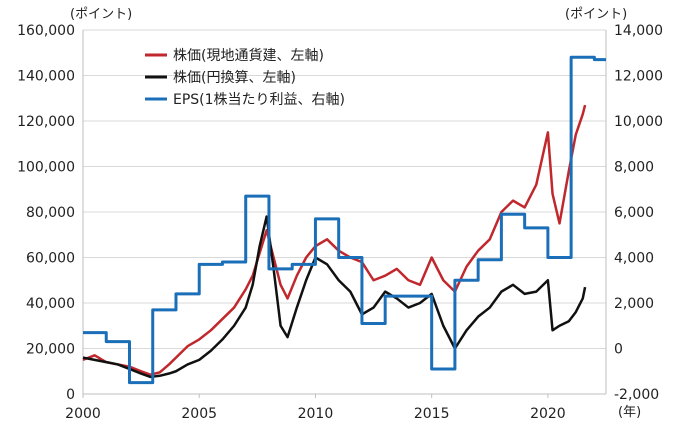 This screenshot has height=435, width=700. I want to click on x-tick-label: 2005, so click(199, 414).